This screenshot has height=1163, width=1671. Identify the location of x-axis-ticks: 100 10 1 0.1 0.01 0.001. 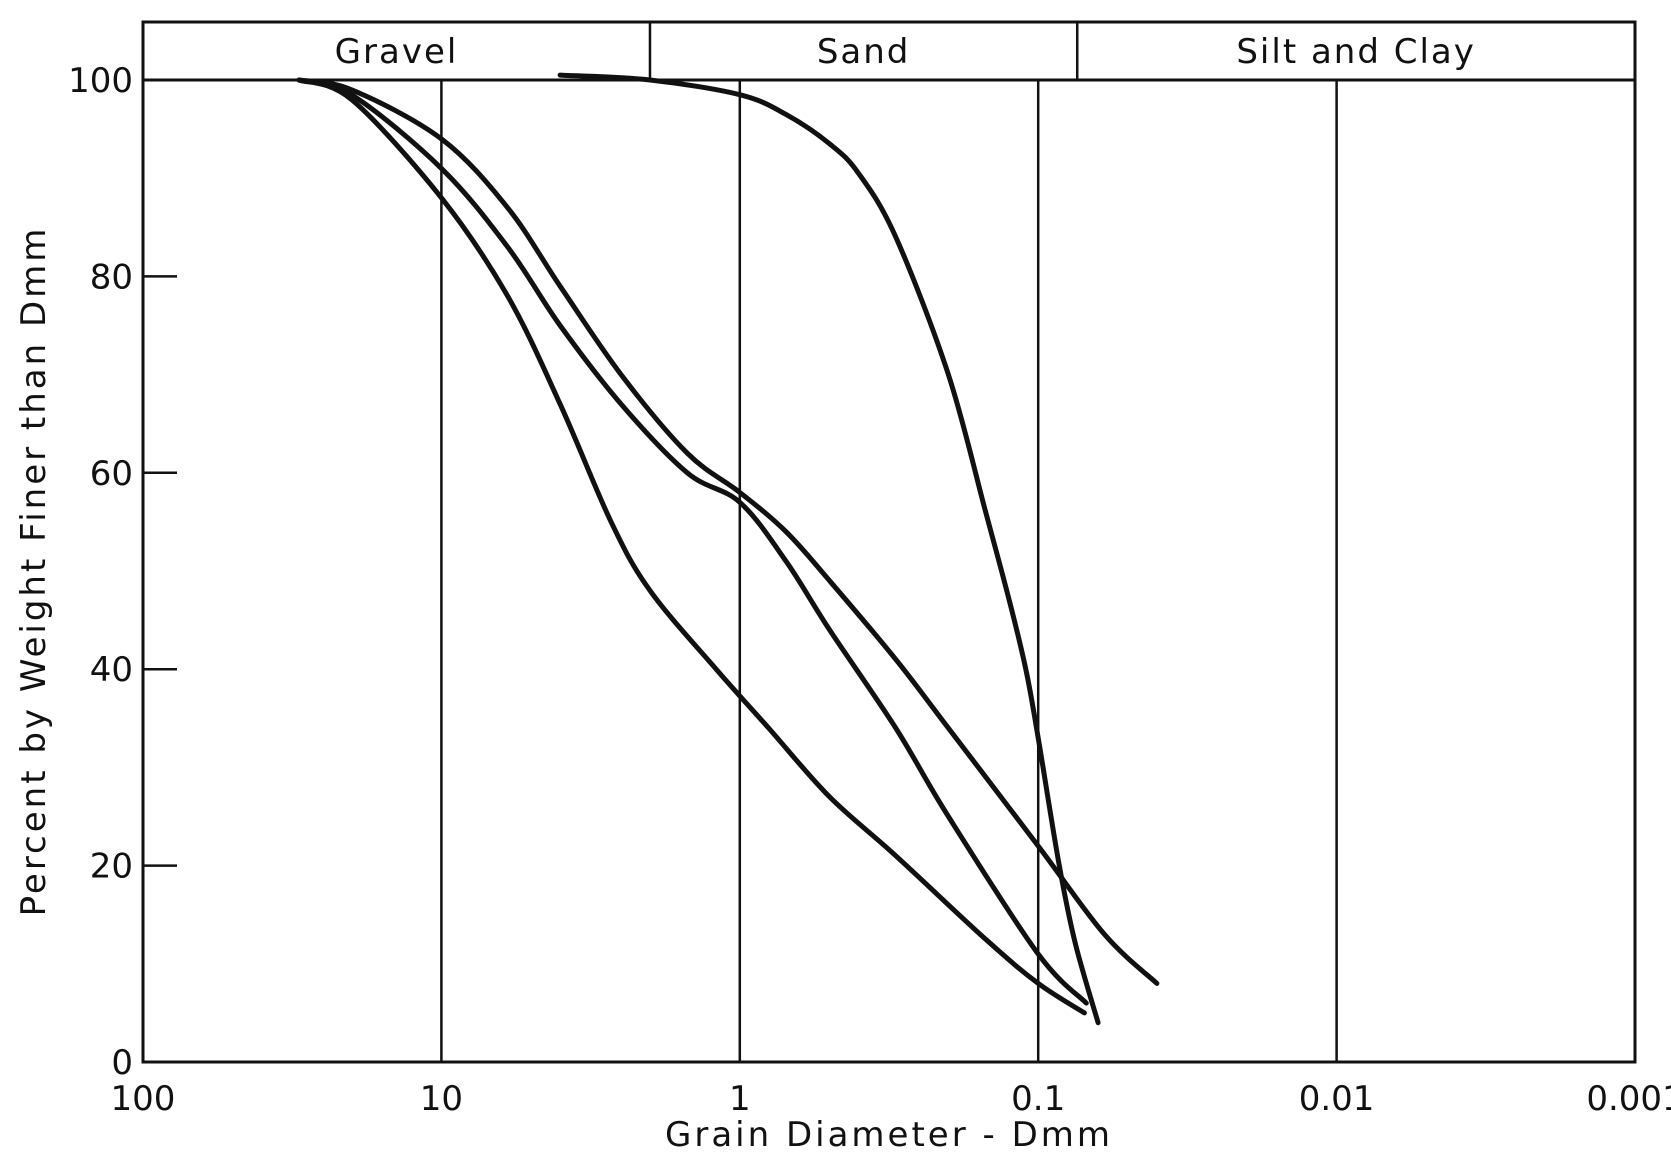
(891, 1099).